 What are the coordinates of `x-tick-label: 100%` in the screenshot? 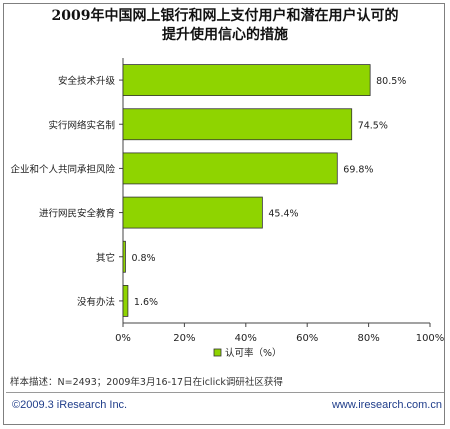 It's located at (430, 338).